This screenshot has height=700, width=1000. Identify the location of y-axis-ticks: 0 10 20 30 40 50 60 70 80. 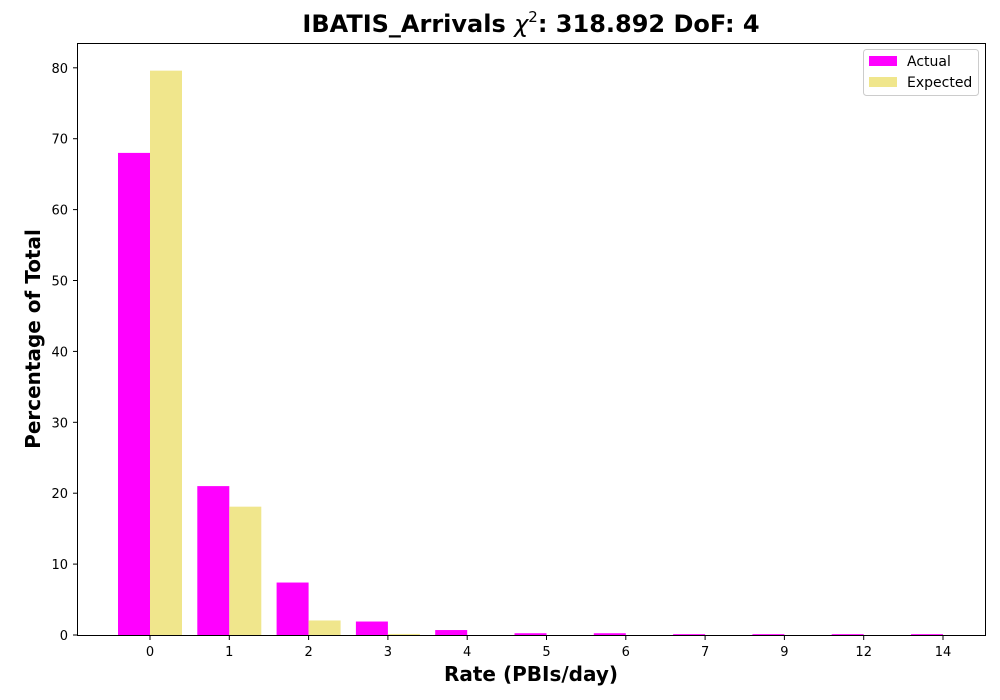
(64, 353).